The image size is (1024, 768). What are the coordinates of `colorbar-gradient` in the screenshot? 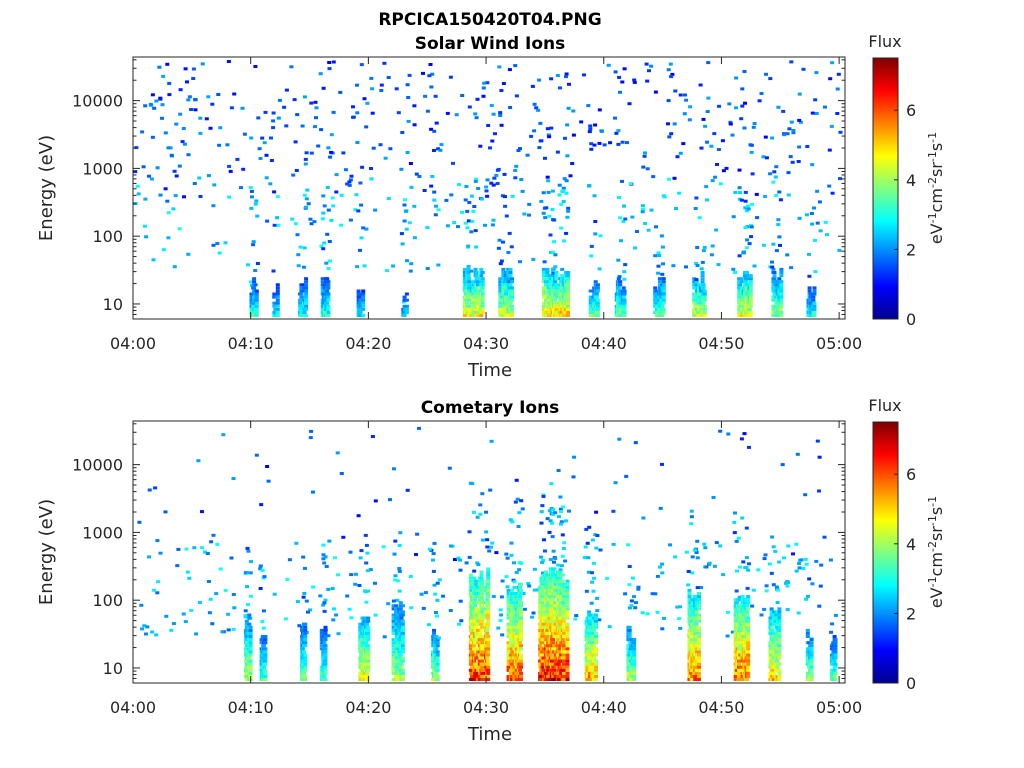 It's located at (885, 188).